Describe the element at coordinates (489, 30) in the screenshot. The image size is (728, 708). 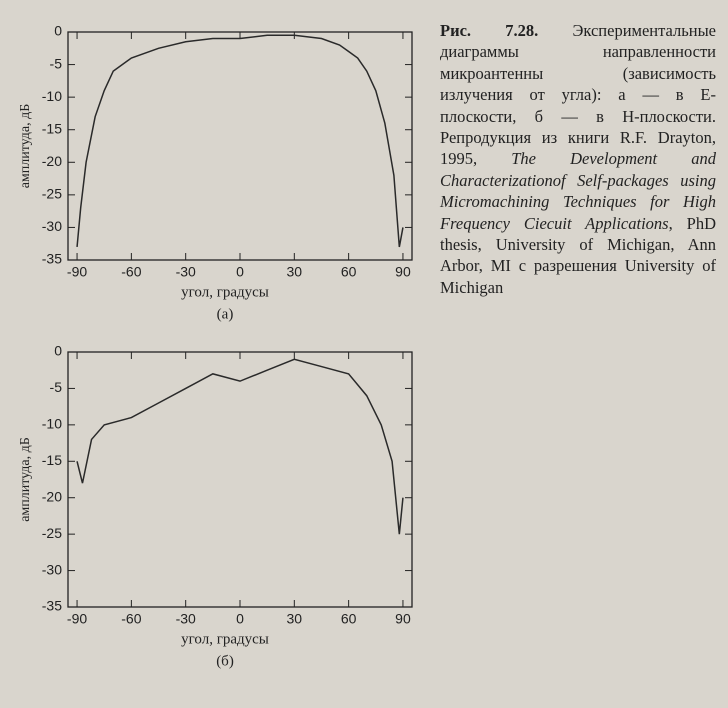
I see `caption-label: Рис. 7.28.` at that location.